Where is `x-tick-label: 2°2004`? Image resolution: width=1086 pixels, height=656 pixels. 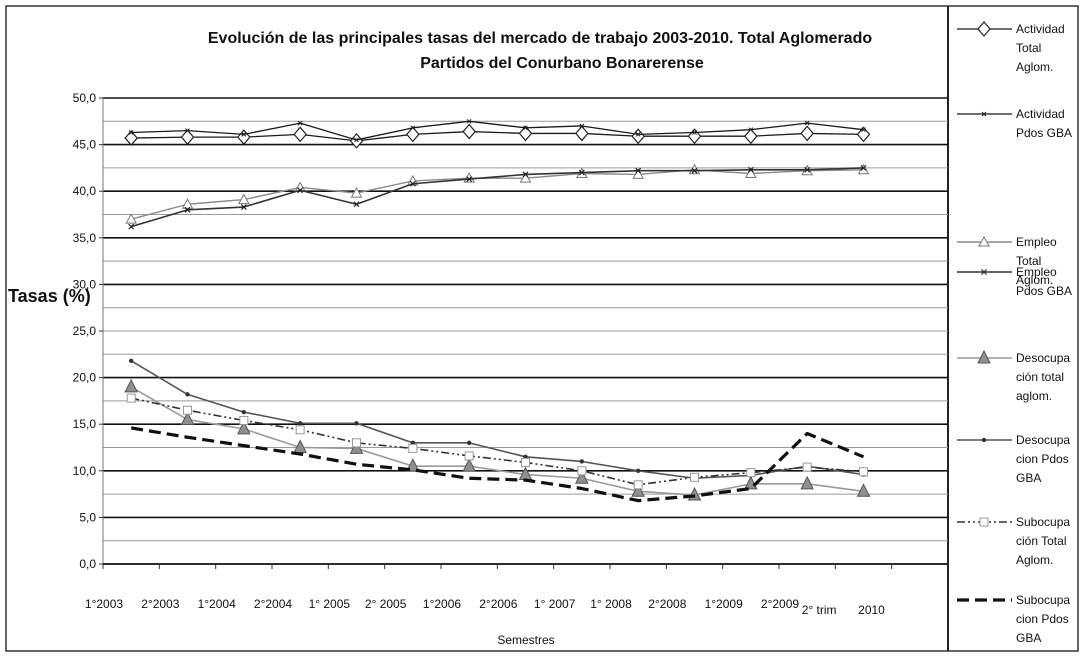 x-tick-label: 2°2004 is located at coordinates (273, 604).